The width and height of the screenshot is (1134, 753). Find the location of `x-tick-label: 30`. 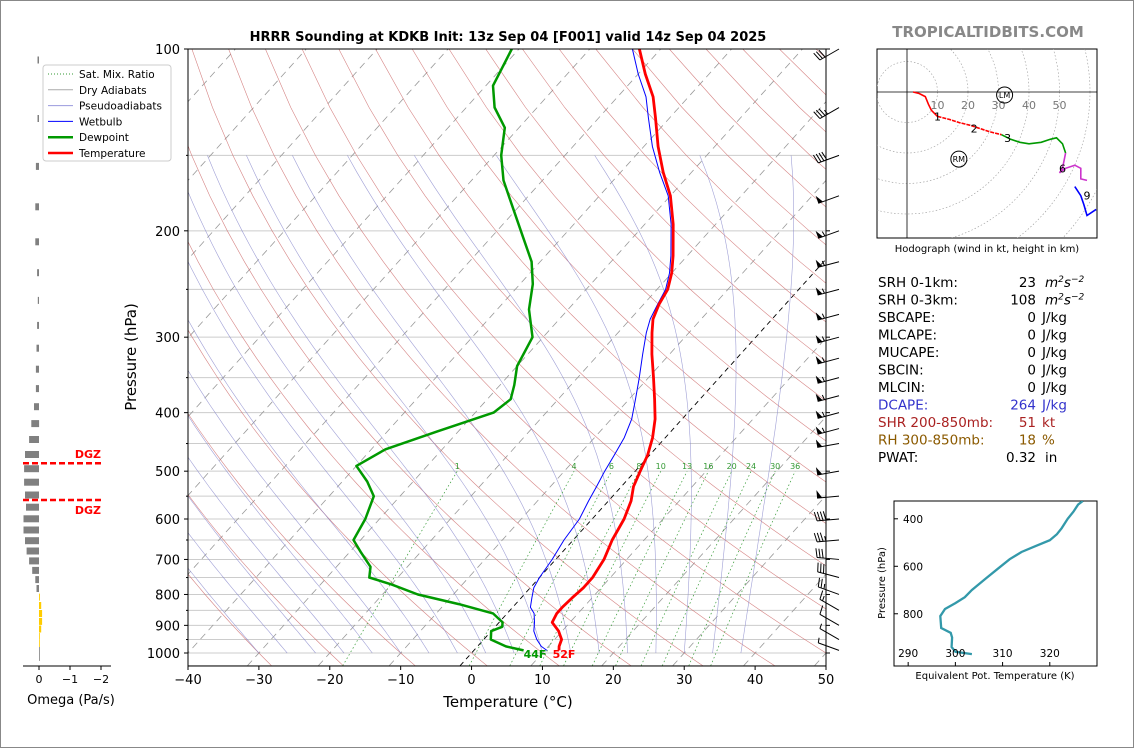

x-tick-label: 30 is located at coordinates (684, 680).